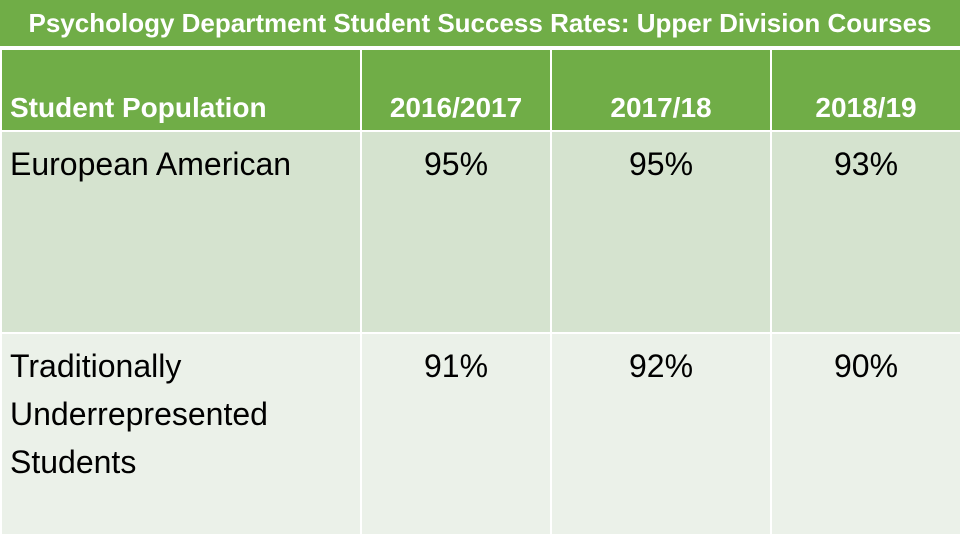  I want to click on row-label-line: Underrepresented, so click(139, 414).